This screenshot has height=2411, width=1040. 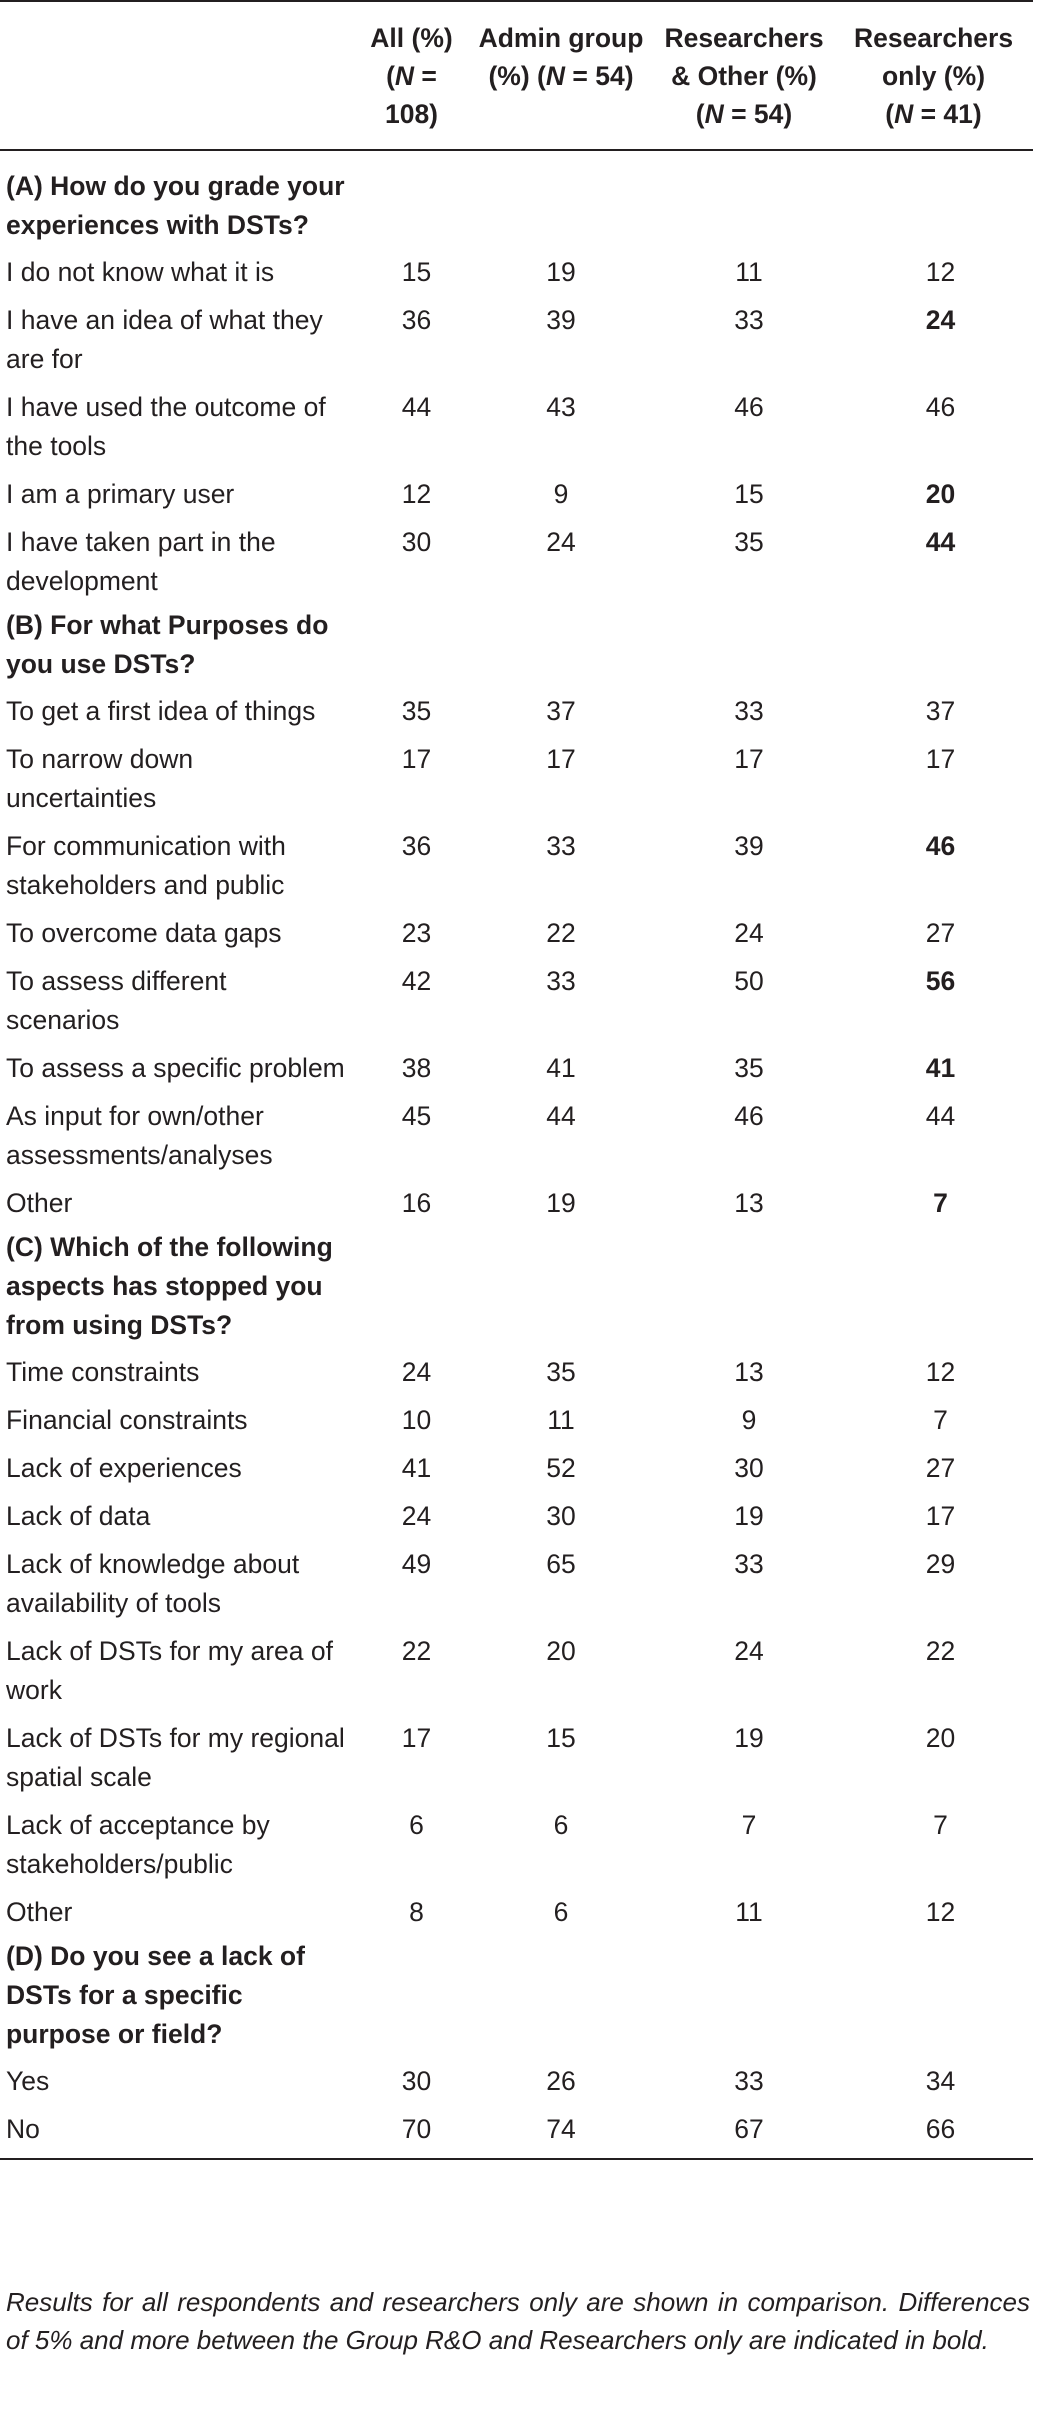 What do you see at coordinates (416, 1203) in the screenshot?
I see `value-cell: 16` at bounding box center [416, 1203].